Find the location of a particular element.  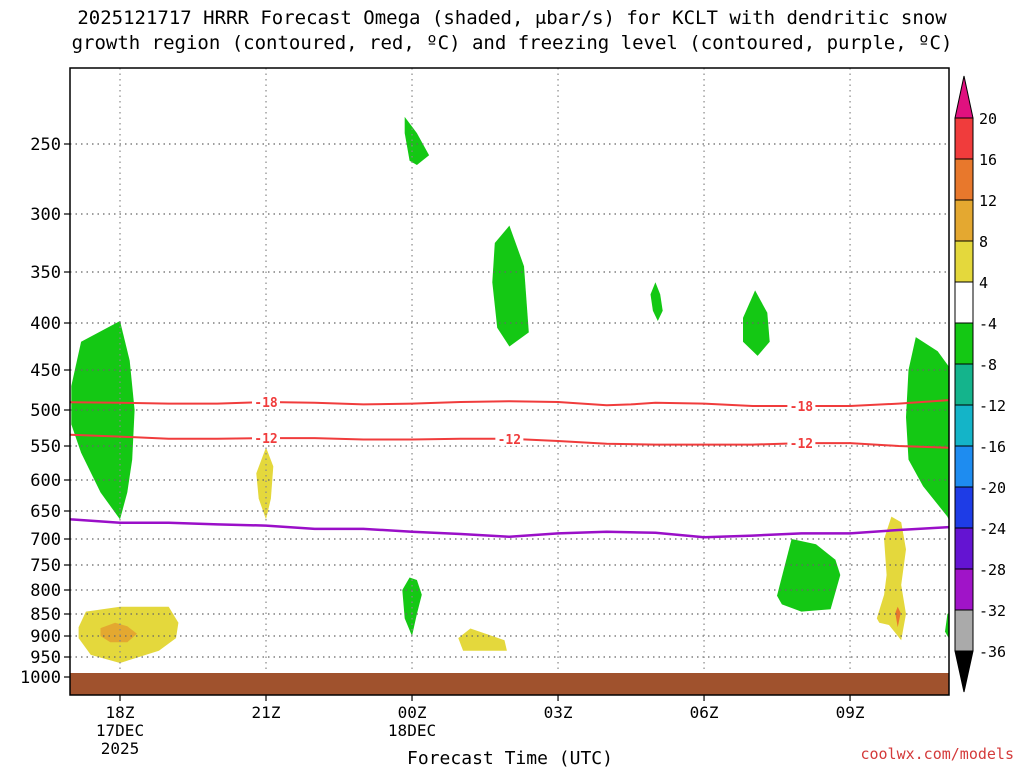

y-tick-label-550: 550 is located at coordinates (45, 447).